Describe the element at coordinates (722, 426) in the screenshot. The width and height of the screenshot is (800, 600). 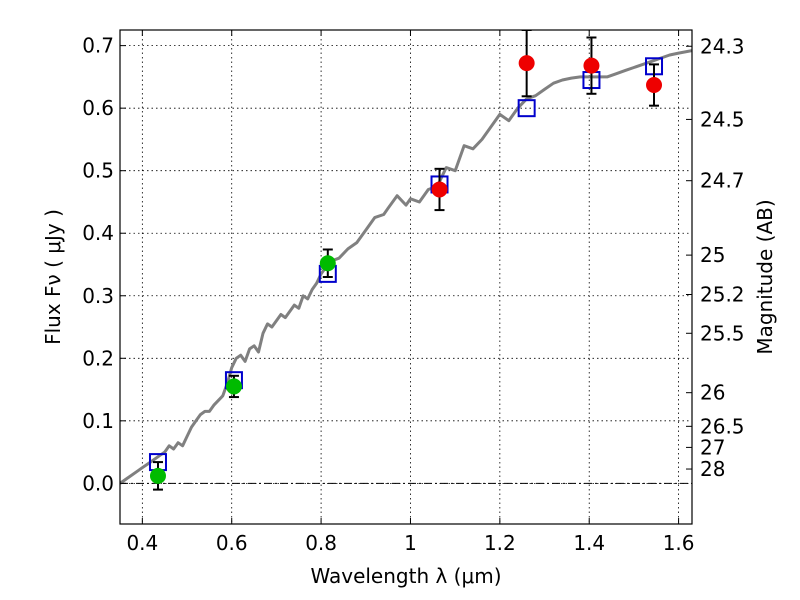
I see `magnitude-tick-label: 26.5` at that location.